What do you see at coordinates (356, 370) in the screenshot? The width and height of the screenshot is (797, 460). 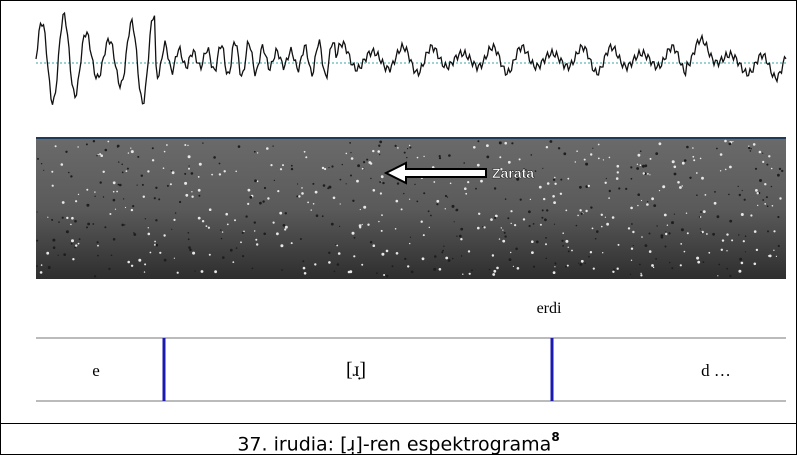 I see `segment-label: [ɹ̣]` at bounding box center [356, 370].